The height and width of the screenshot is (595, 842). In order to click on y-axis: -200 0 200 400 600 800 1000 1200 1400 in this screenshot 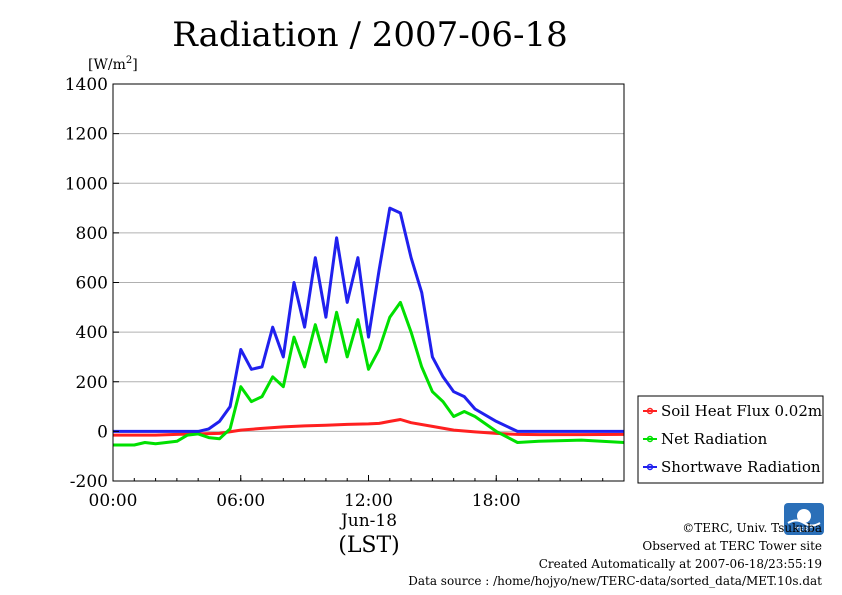, I will do `click(92, 283)`.